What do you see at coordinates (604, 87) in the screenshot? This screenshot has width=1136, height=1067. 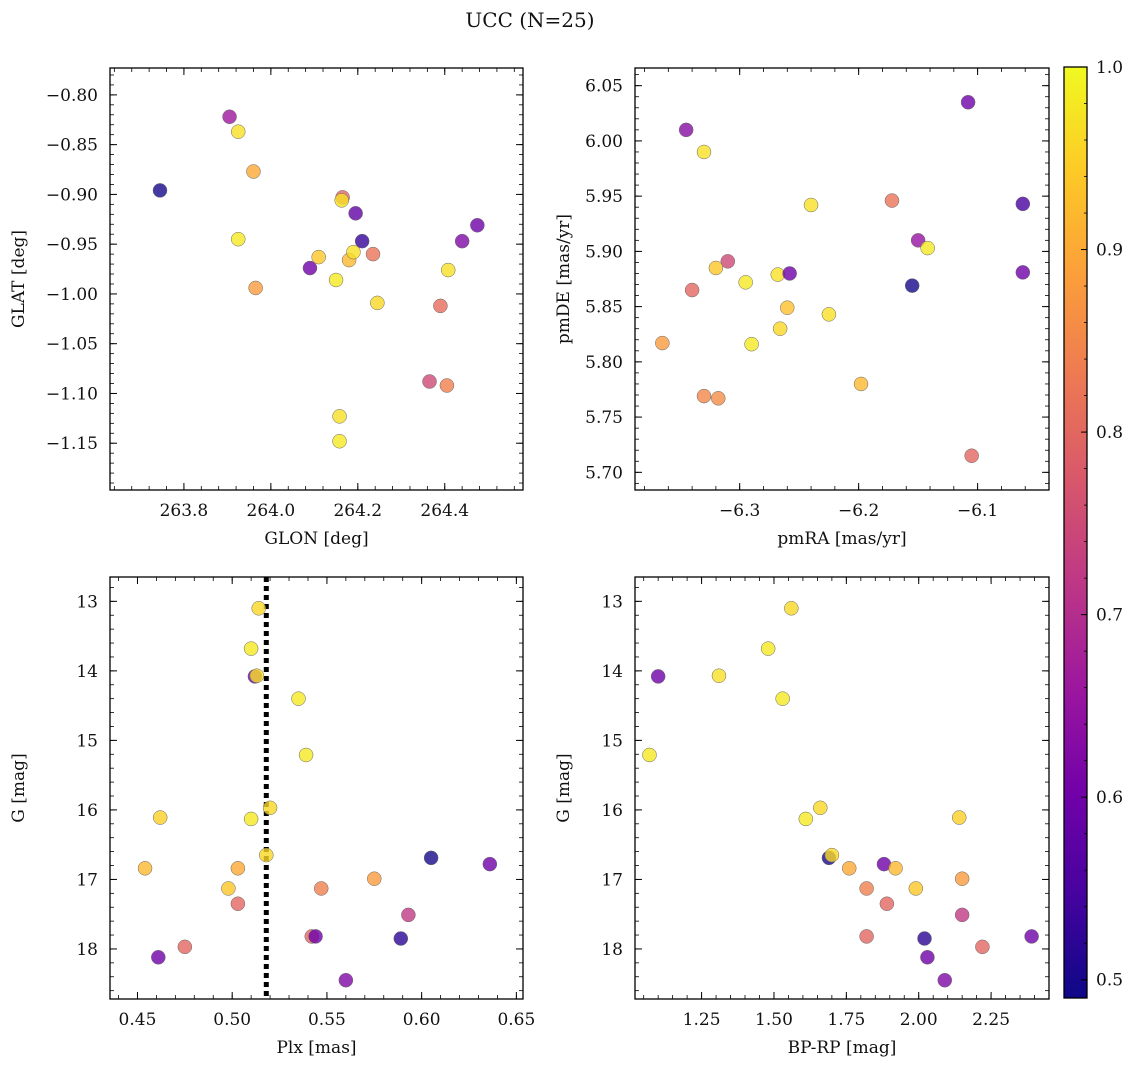 I see `y-tick-label: 6.05` at bounding box center [604, 87].